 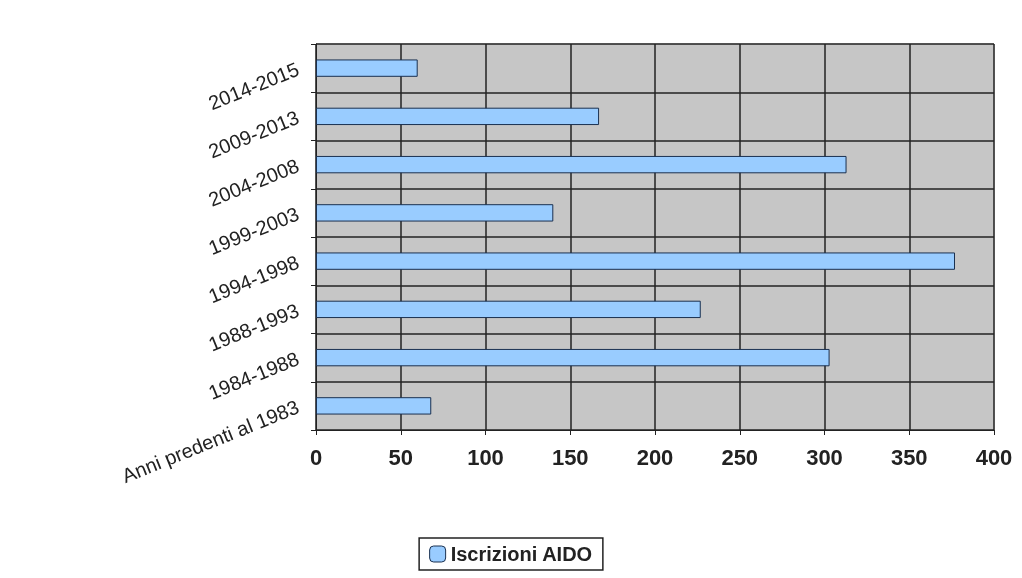 I want to click on x-tick-label: 400, so click(x=994, y=457).